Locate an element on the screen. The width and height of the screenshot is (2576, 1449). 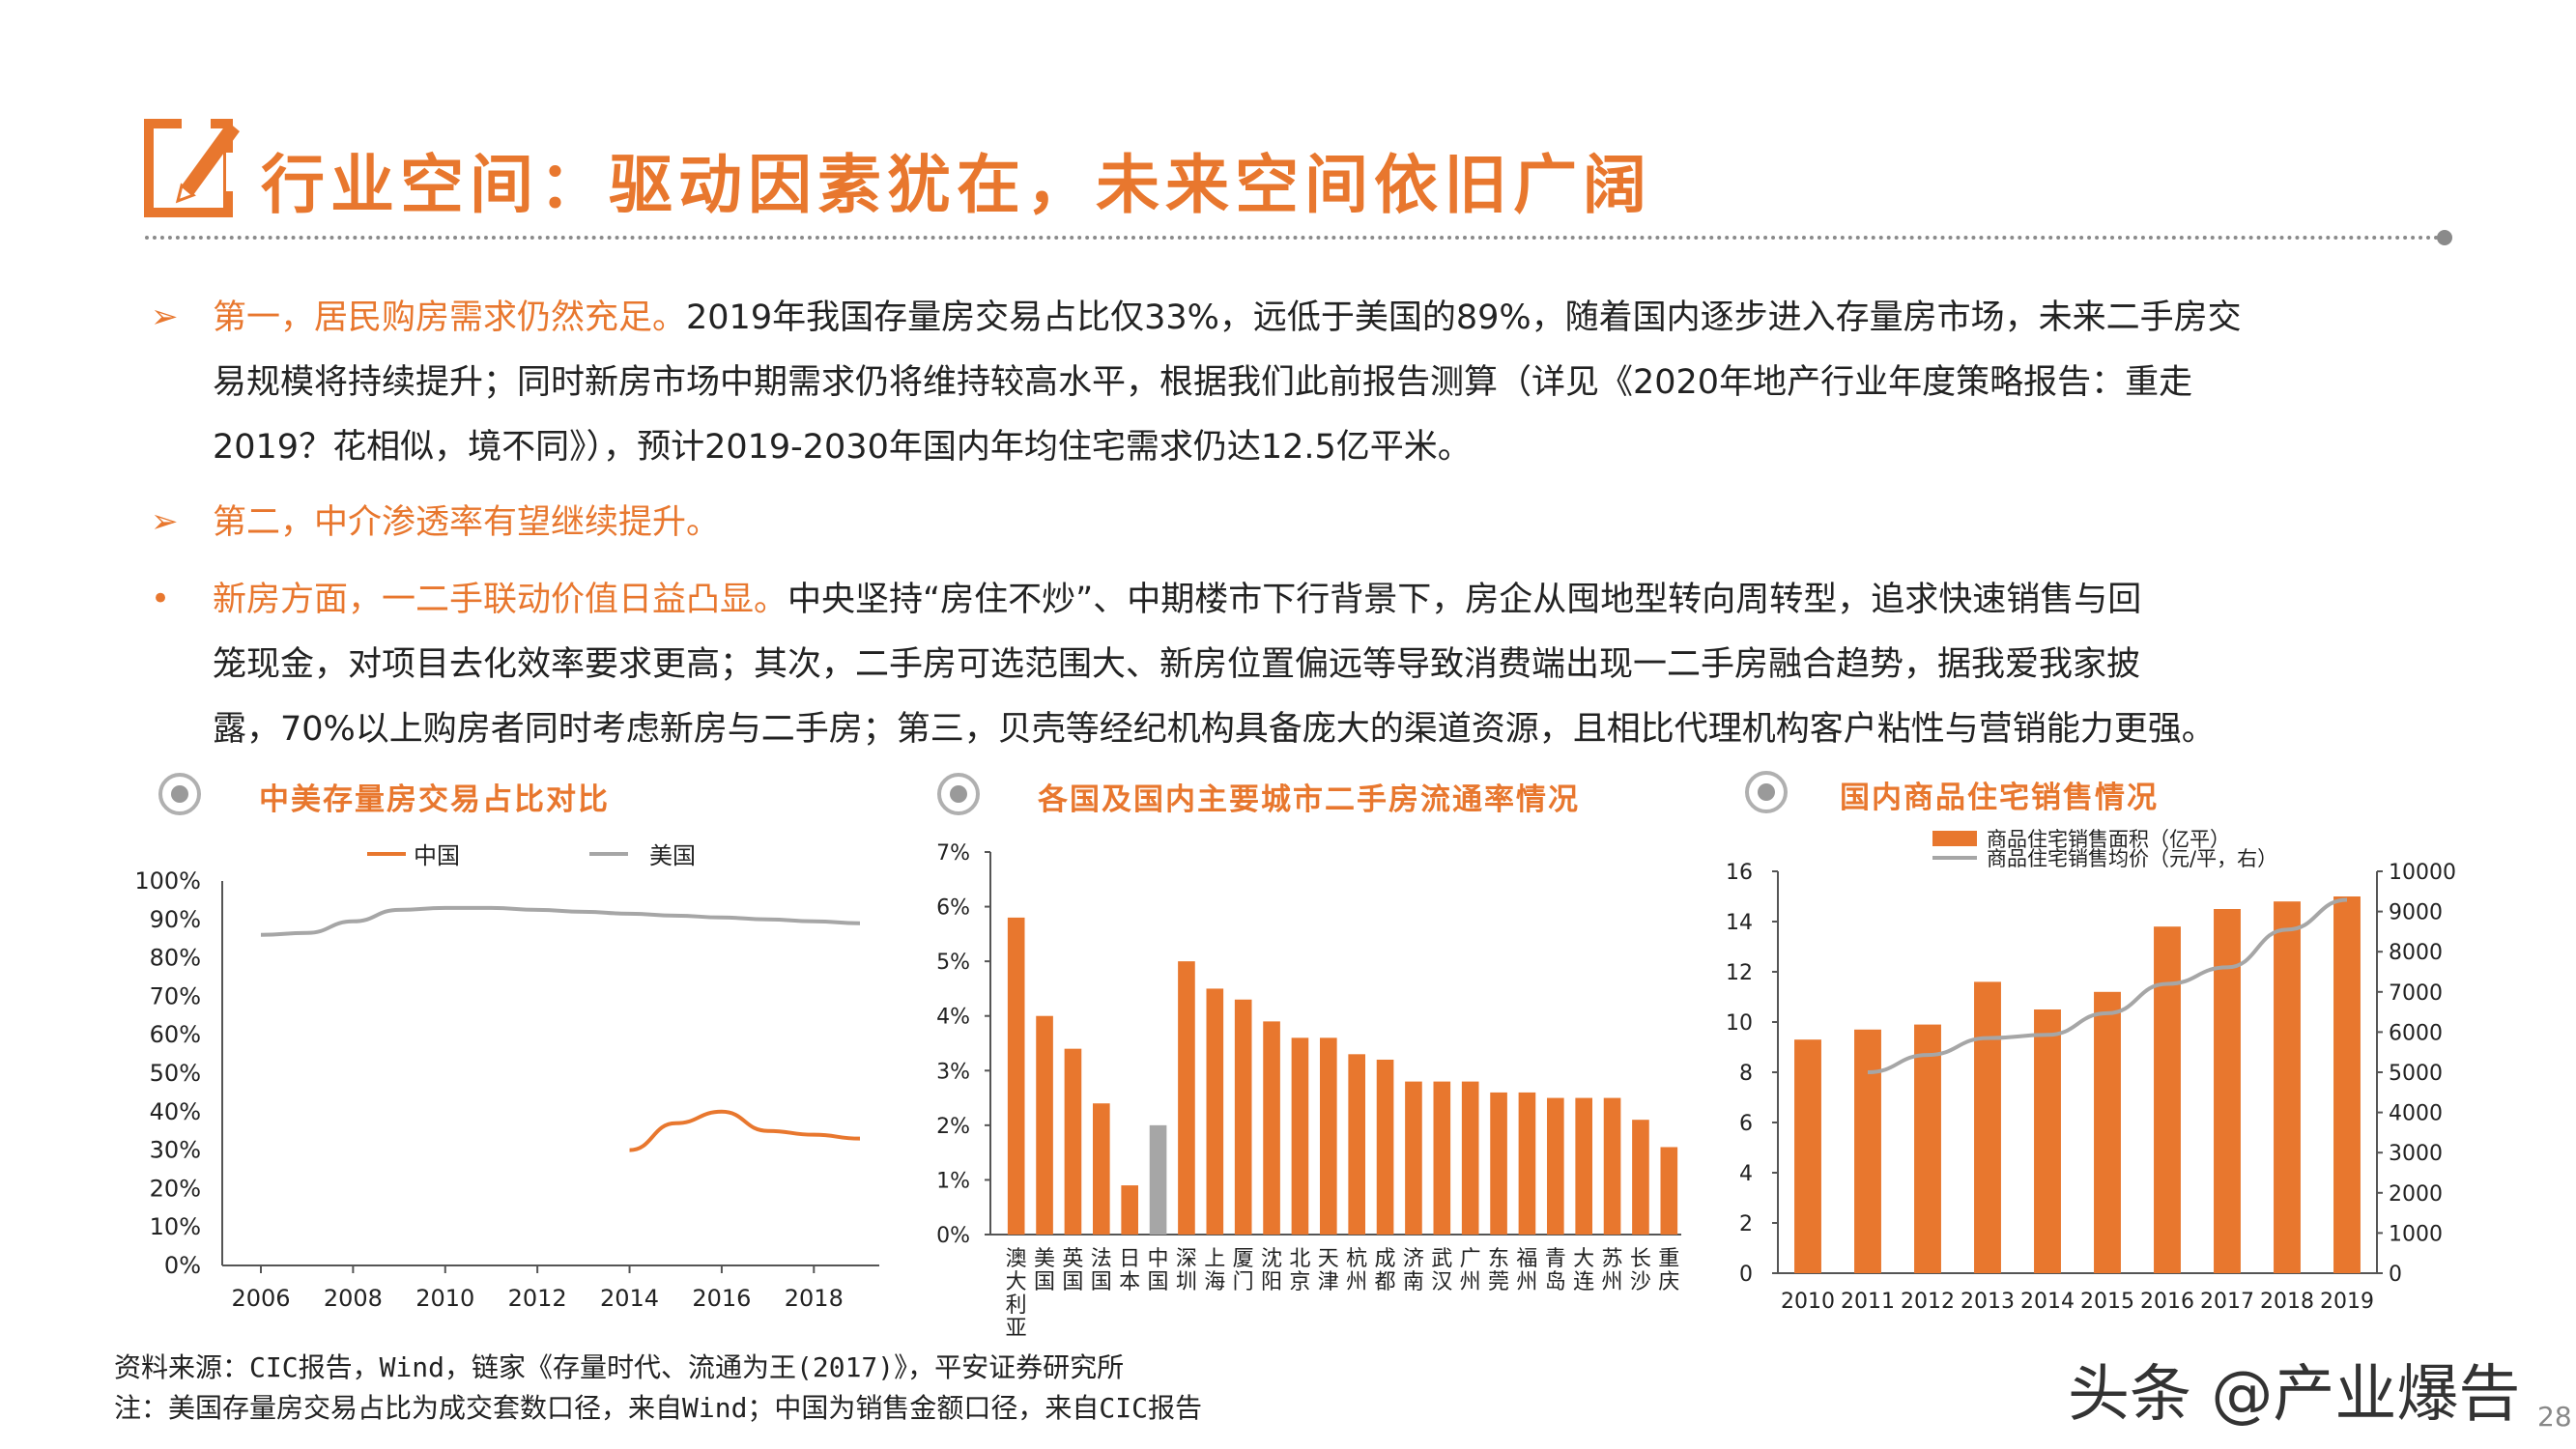
chart2-x-label: 苏州 is located at coordinates (1613, 1270).